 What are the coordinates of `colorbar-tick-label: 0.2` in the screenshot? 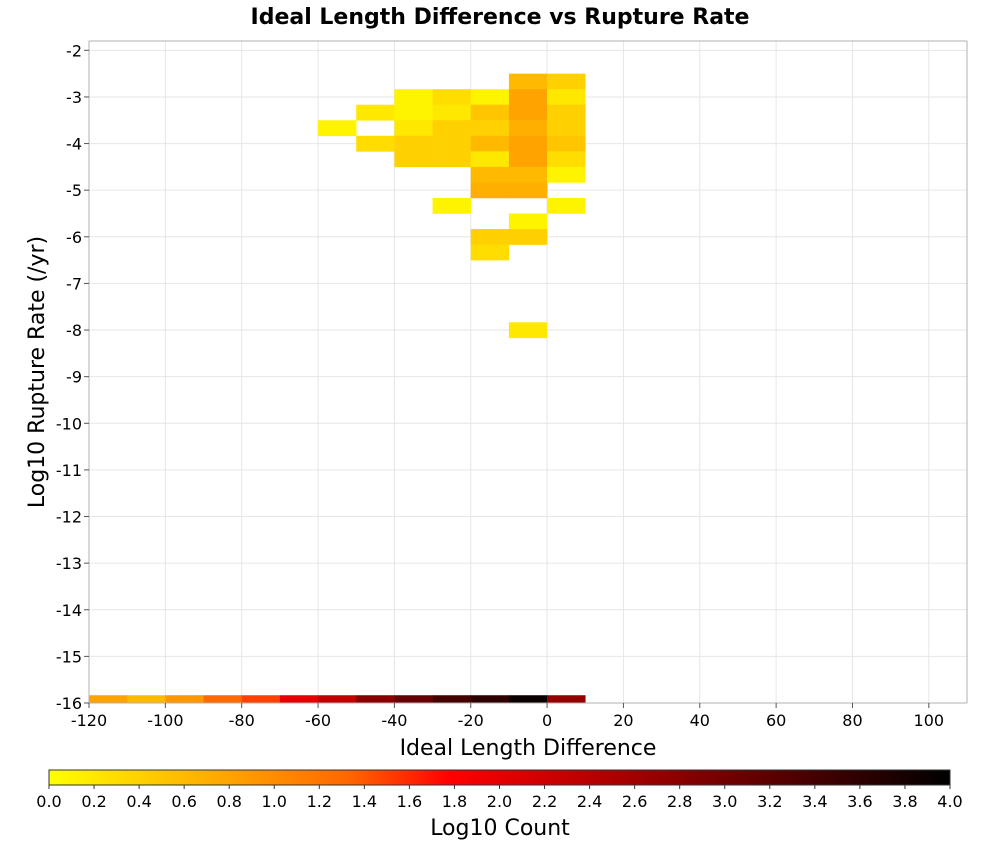 It's located at (93, 801).